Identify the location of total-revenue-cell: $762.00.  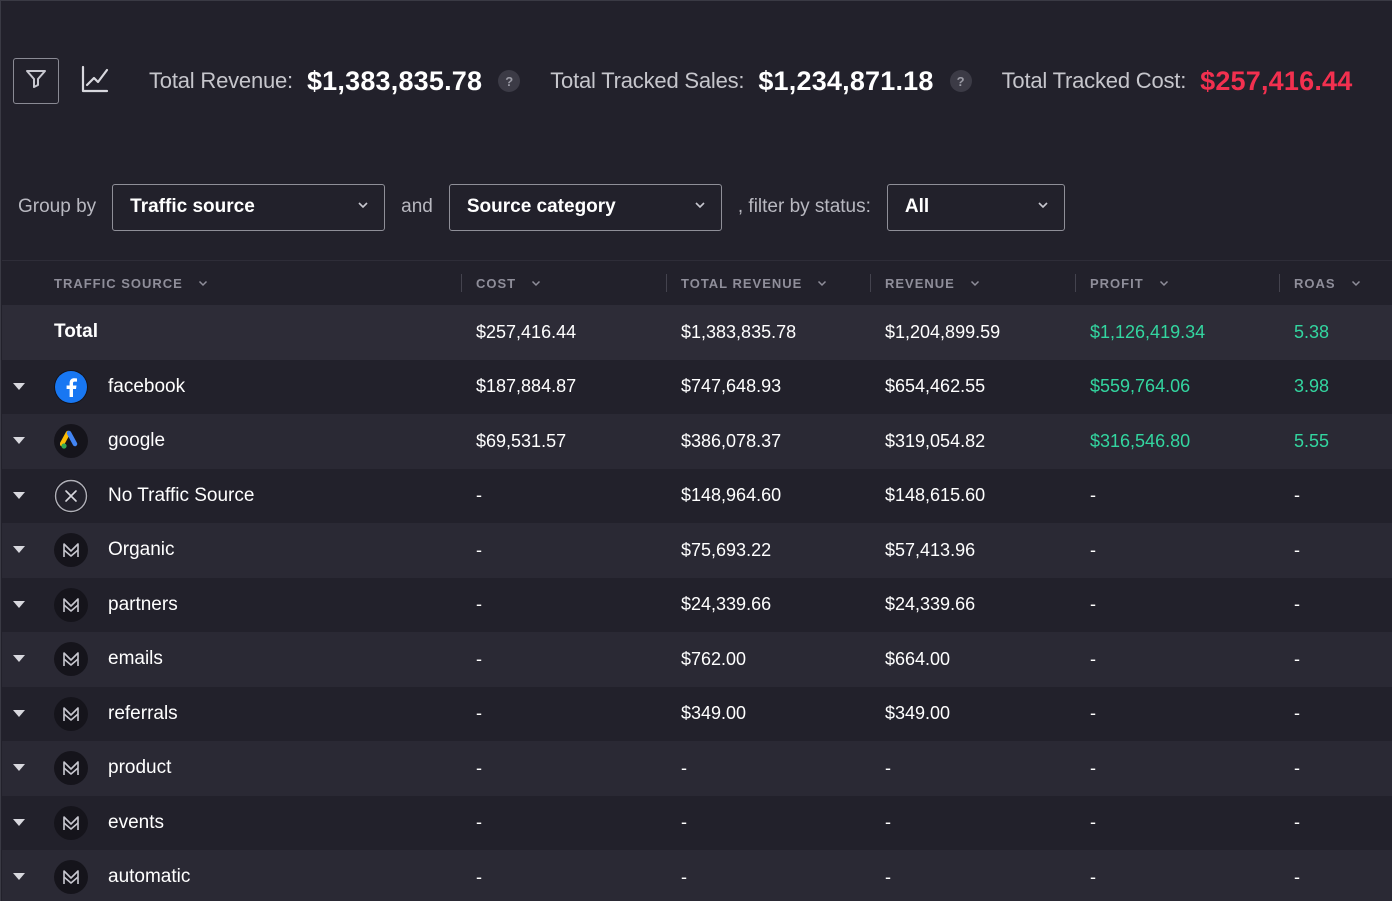
(714, 658).